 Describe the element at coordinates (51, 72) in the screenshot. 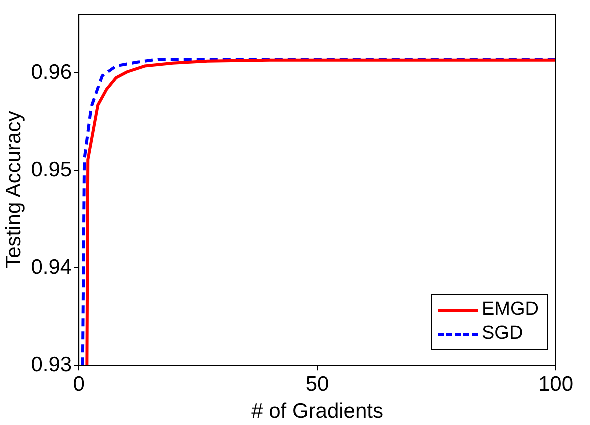

I see `y-tick-label: 0.96` at that location.